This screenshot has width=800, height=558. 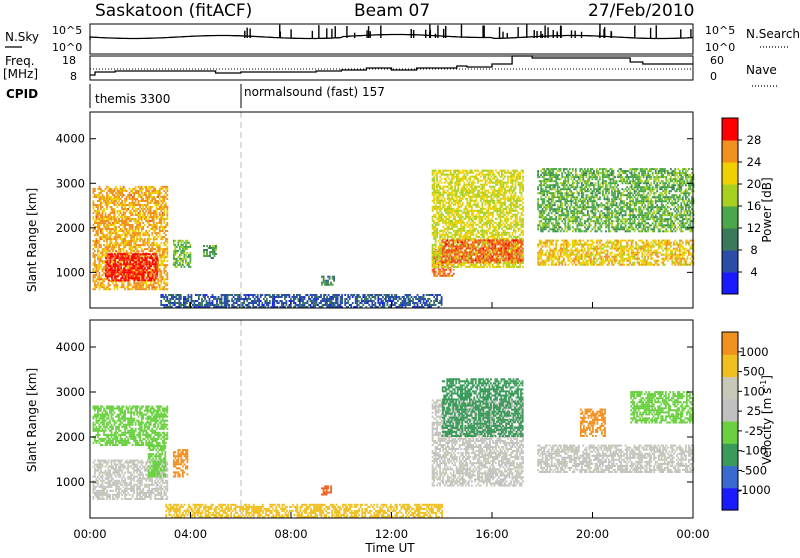 What do you see at coordinates (390, 70) in the screenshot?
I see `freq-panel: Freq. [MHz] 18 8 60 0 Nave` at bounding box center [390, 70].